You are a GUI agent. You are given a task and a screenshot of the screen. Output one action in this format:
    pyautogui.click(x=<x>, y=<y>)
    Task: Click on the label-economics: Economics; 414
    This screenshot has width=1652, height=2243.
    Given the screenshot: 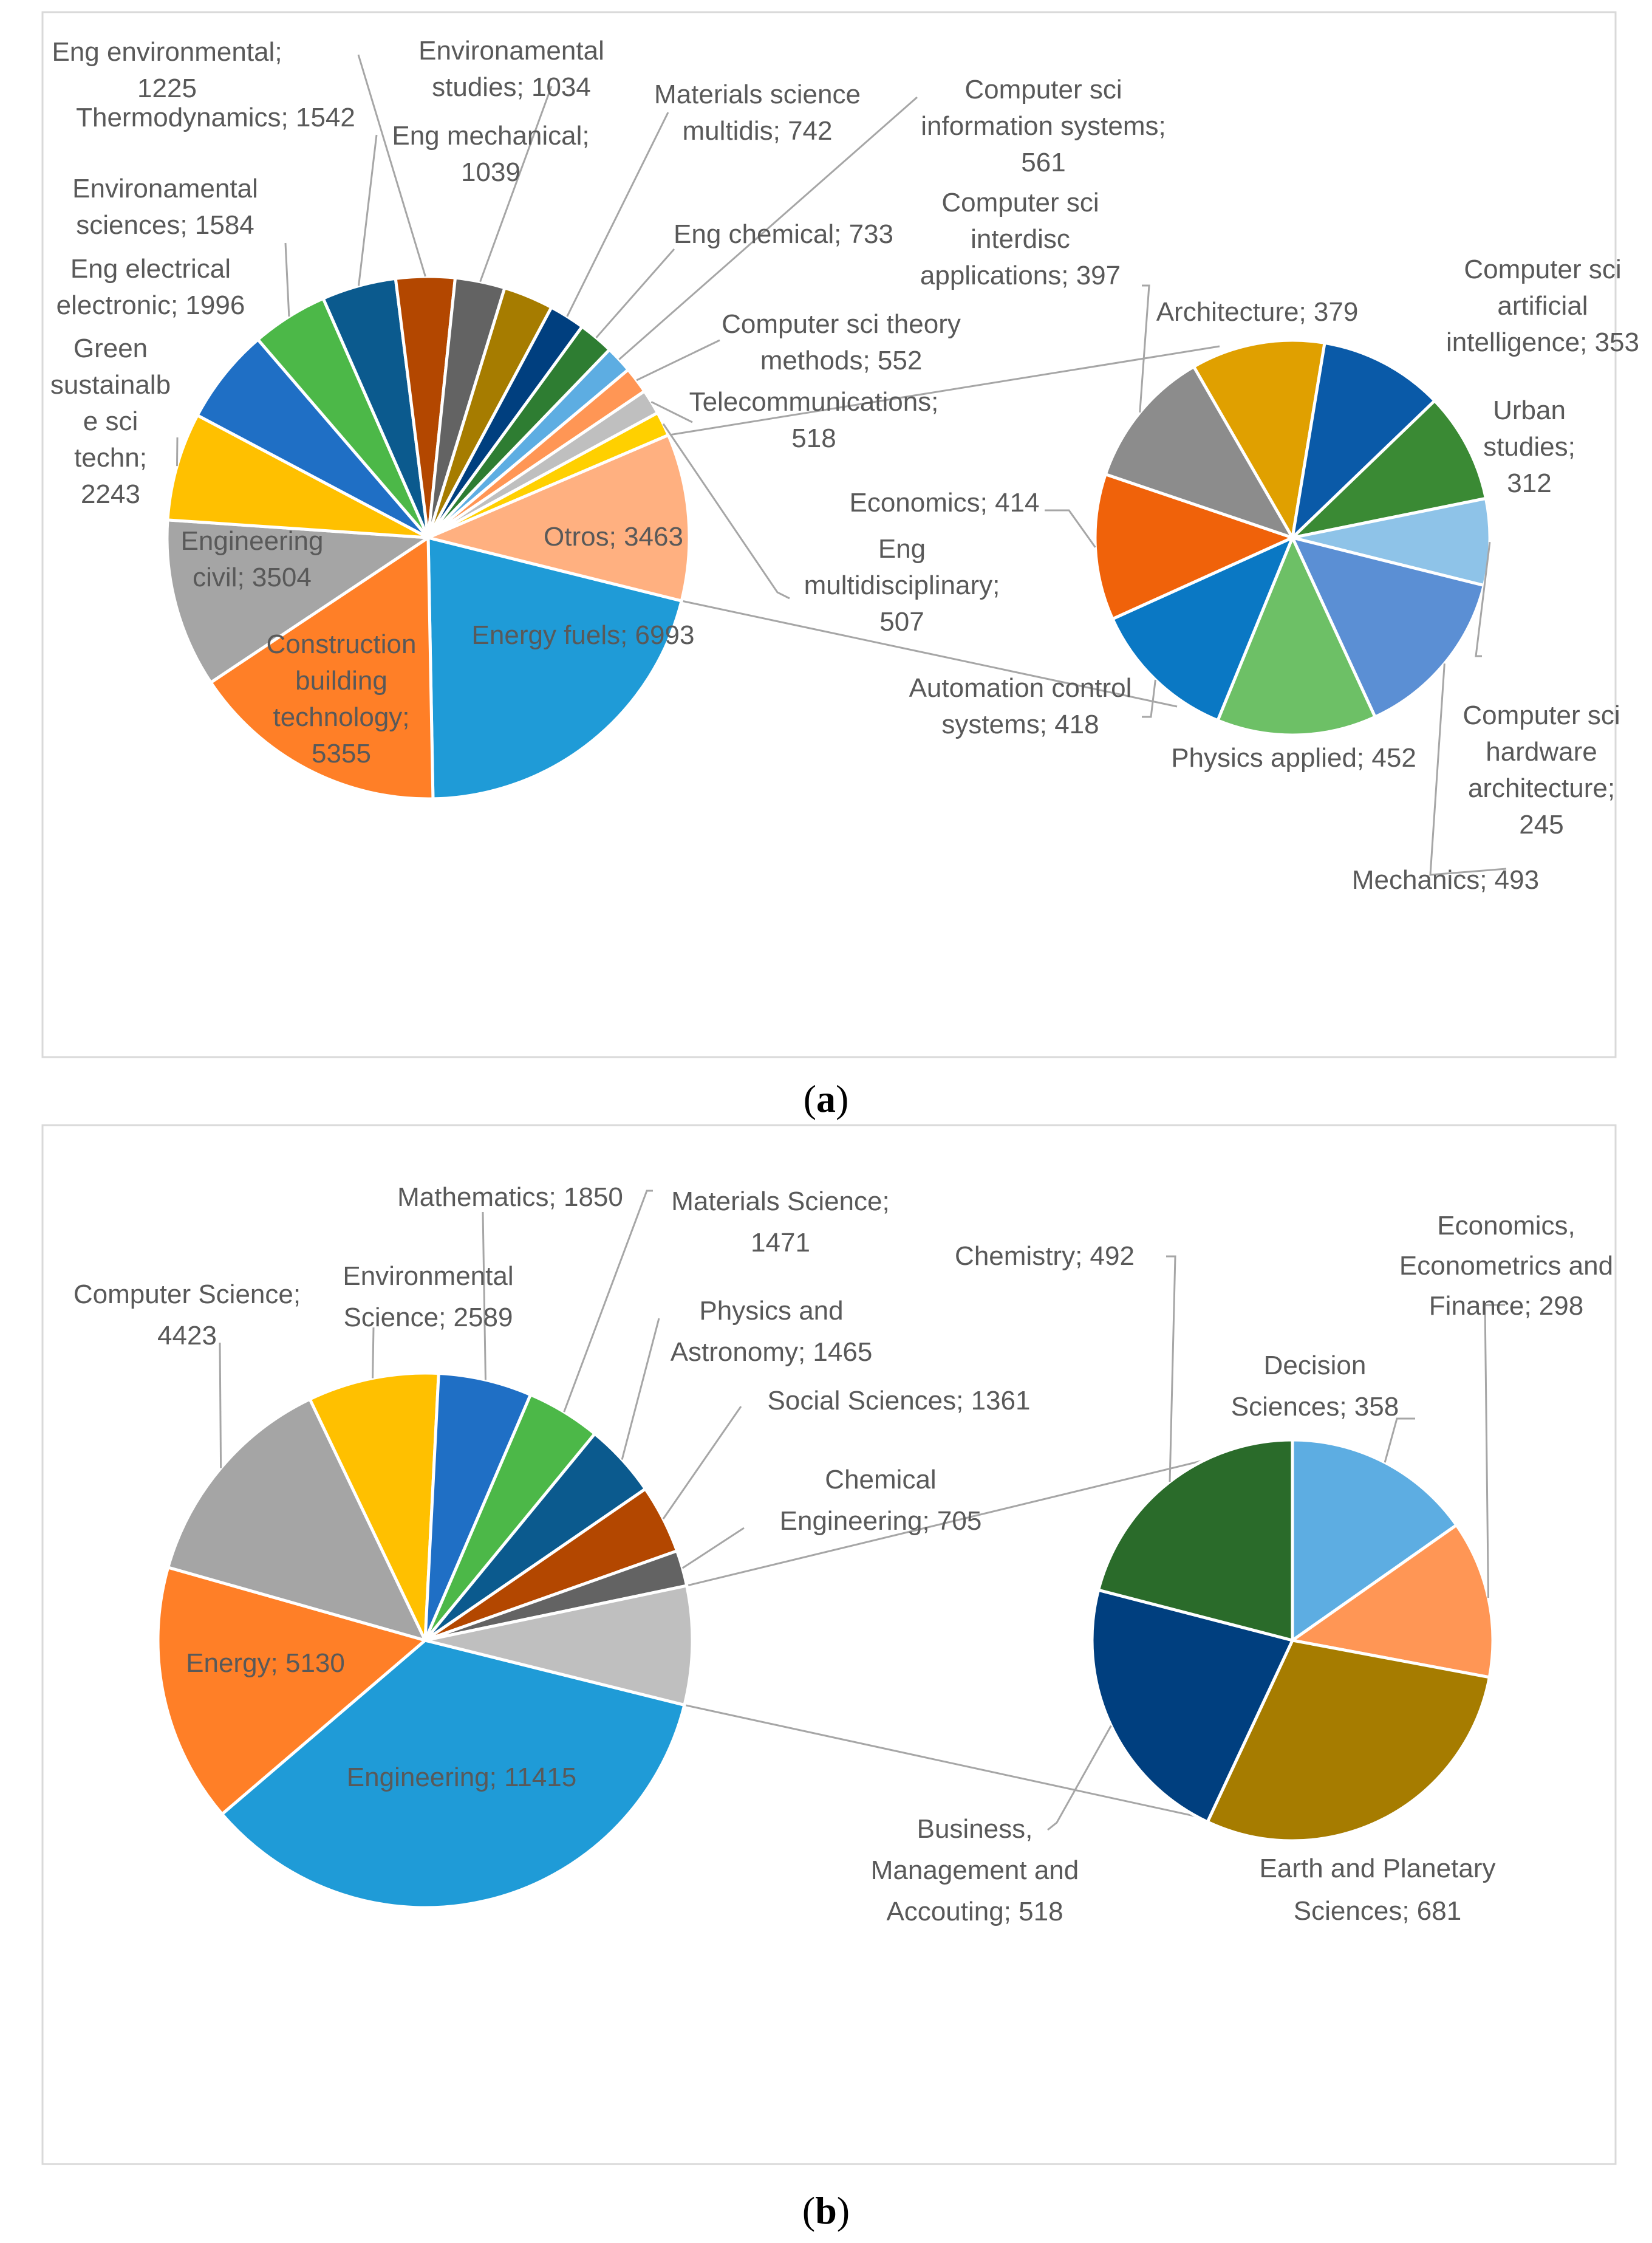 What is the action you would take?
    pyautogui.click(x=944, y=503)
    